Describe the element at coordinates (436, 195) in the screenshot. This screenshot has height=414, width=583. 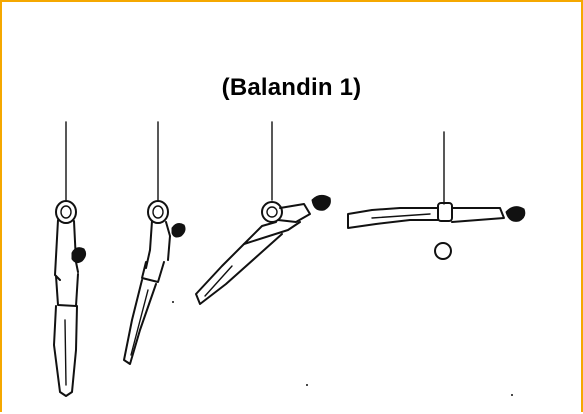
I see `figure-4-horizontal-lever` at that location.